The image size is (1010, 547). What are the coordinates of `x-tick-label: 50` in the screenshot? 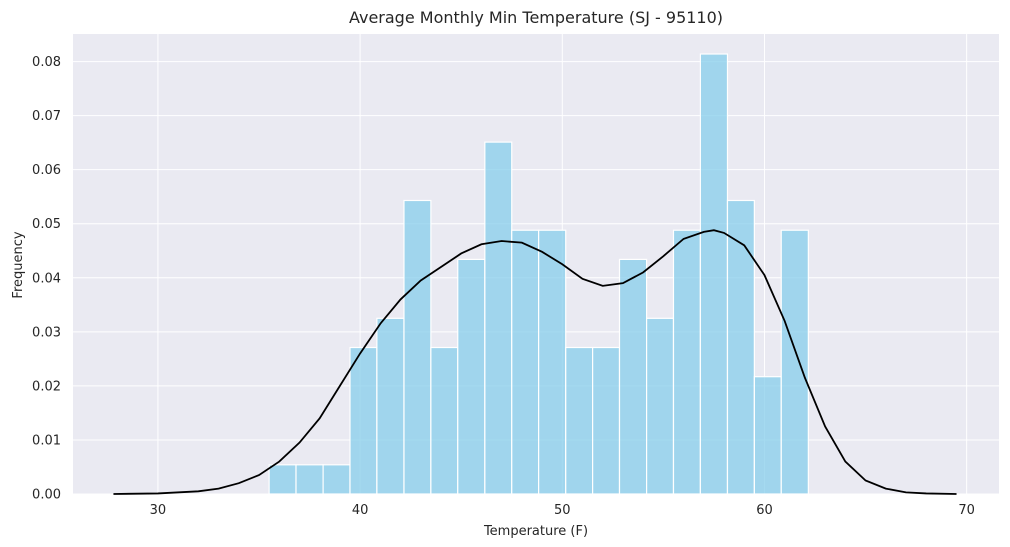 It's located at (562, 510).